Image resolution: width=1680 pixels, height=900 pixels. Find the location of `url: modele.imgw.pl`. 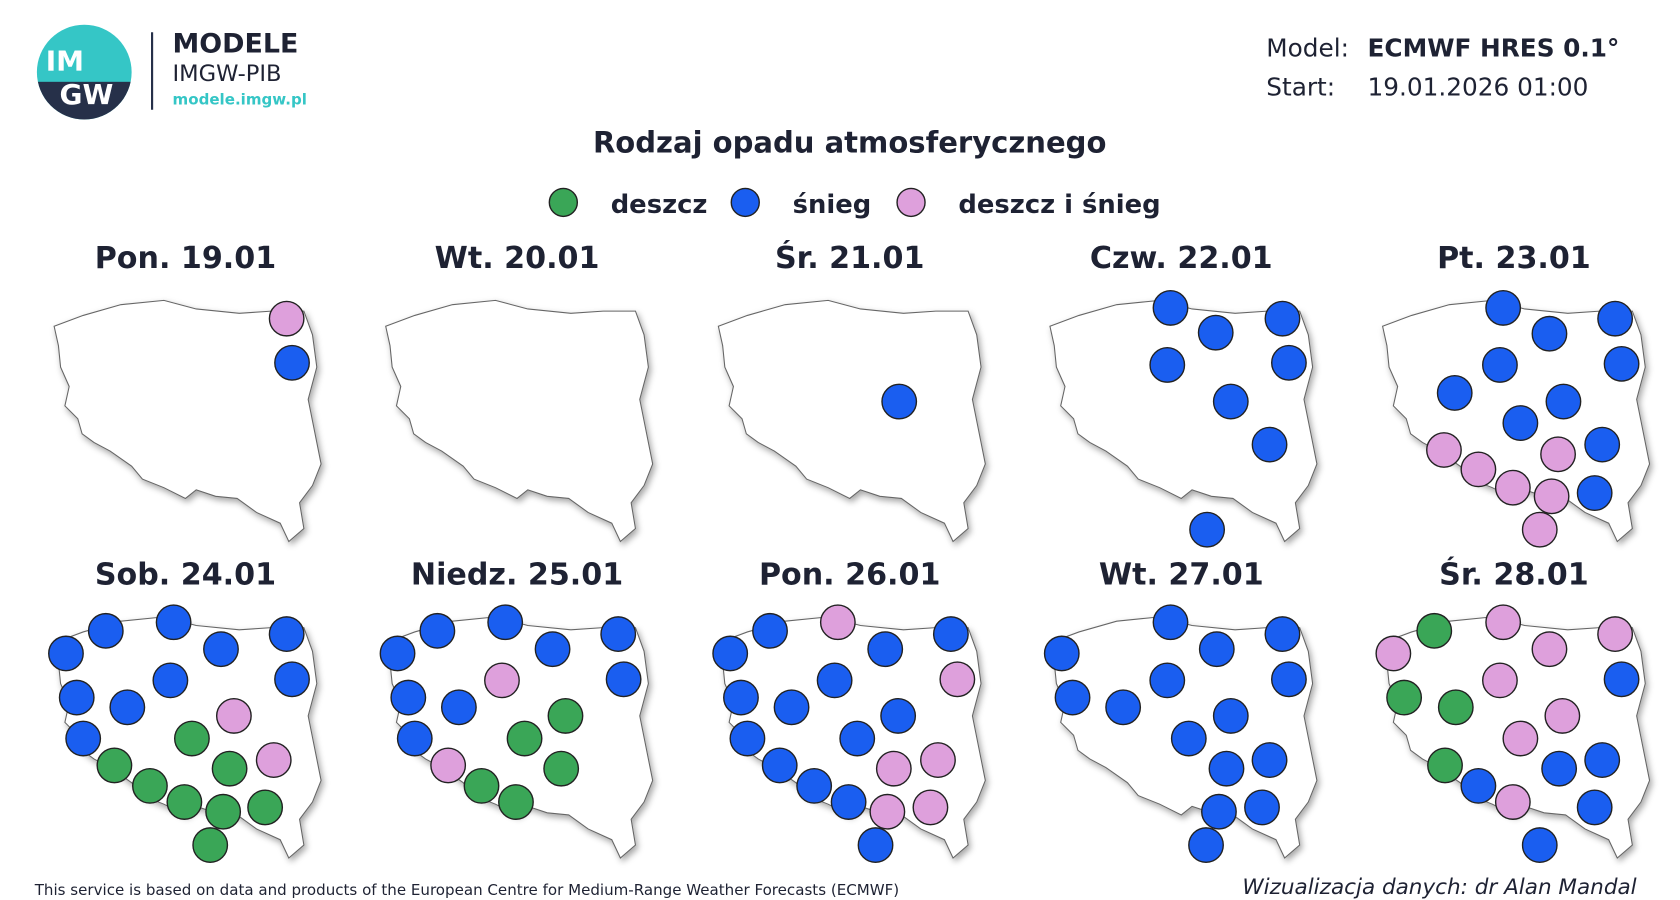

url: modele.imgw.pl is located at coordinates (240, 100).